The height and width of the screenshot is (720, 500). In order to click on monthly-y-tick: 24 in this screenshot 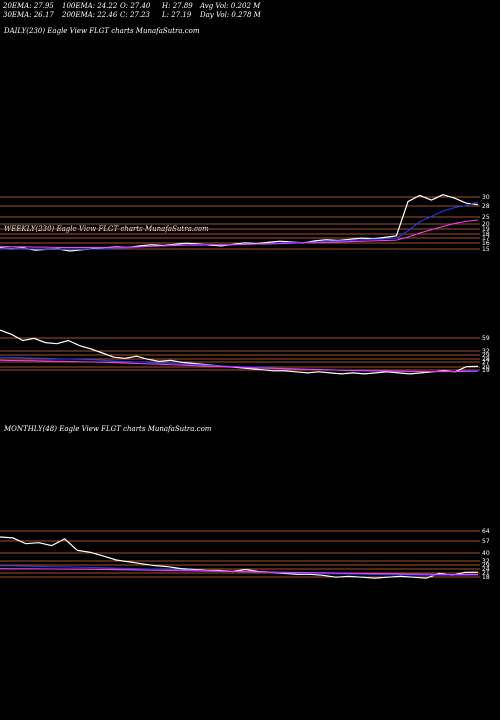, I will do `click(486, 569)`.